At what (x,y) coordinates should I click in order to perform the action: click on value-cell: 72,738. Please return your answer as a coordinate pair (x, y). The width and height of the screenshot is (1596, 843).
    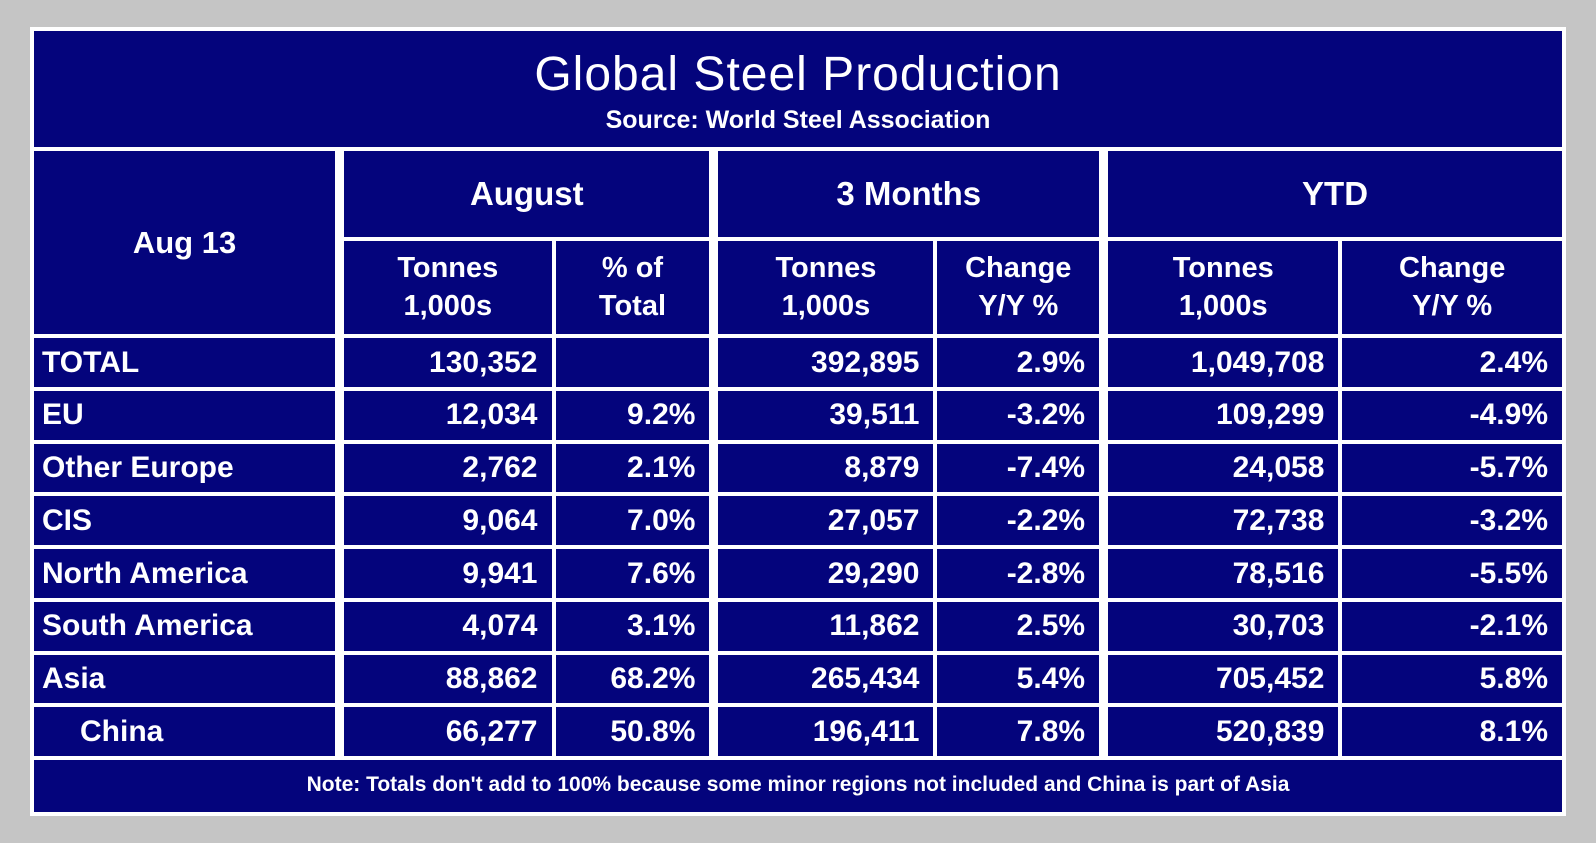
    Looking at the image, I should click on (1221, 521).